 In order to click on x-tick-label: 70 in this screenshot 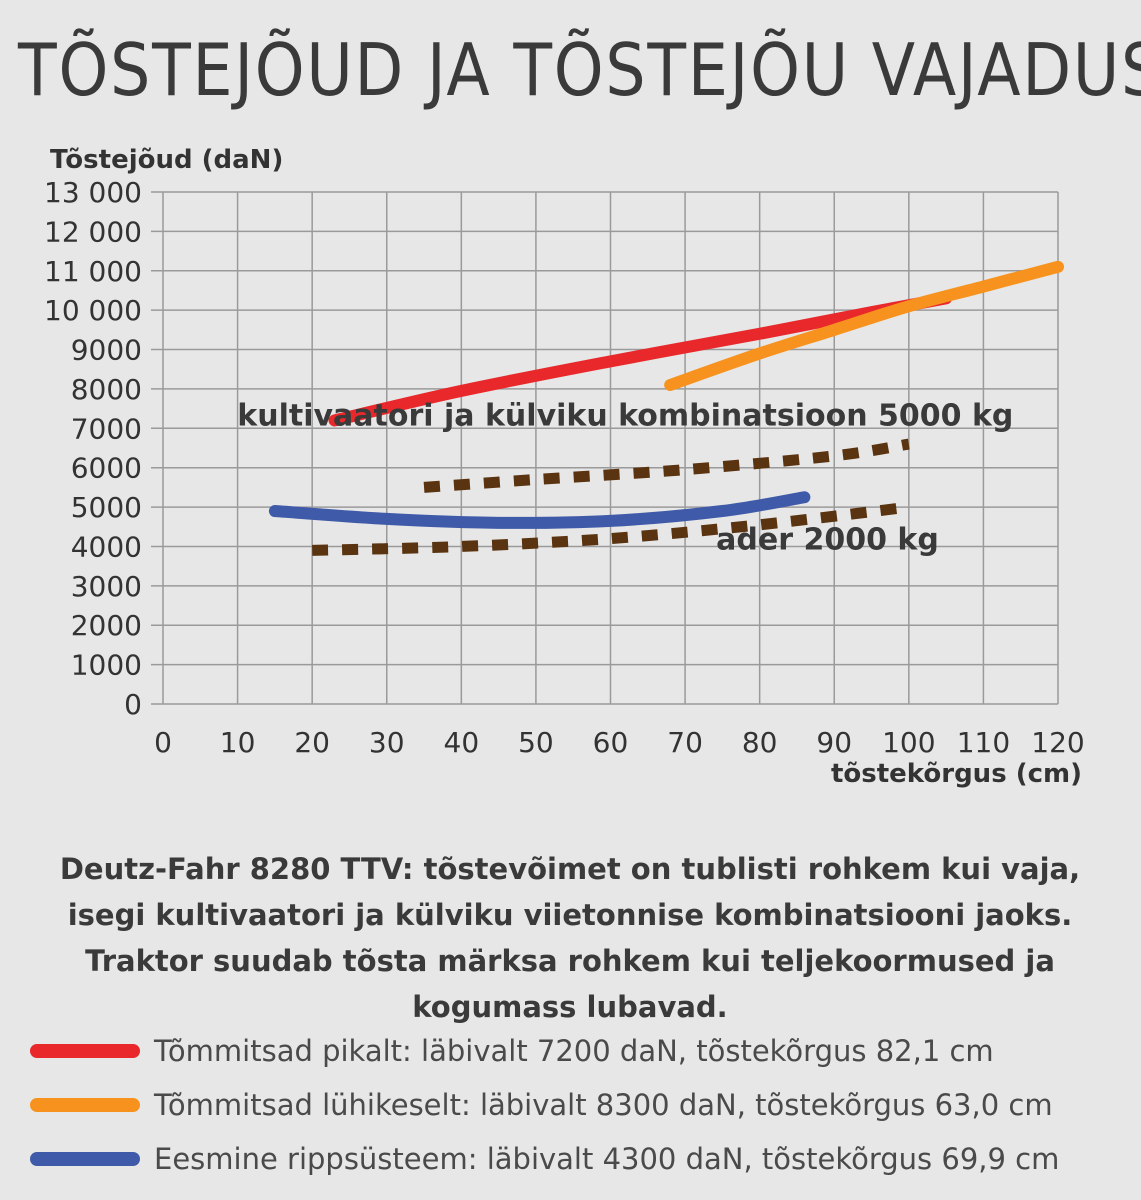, I will do `click(685, 742)`.